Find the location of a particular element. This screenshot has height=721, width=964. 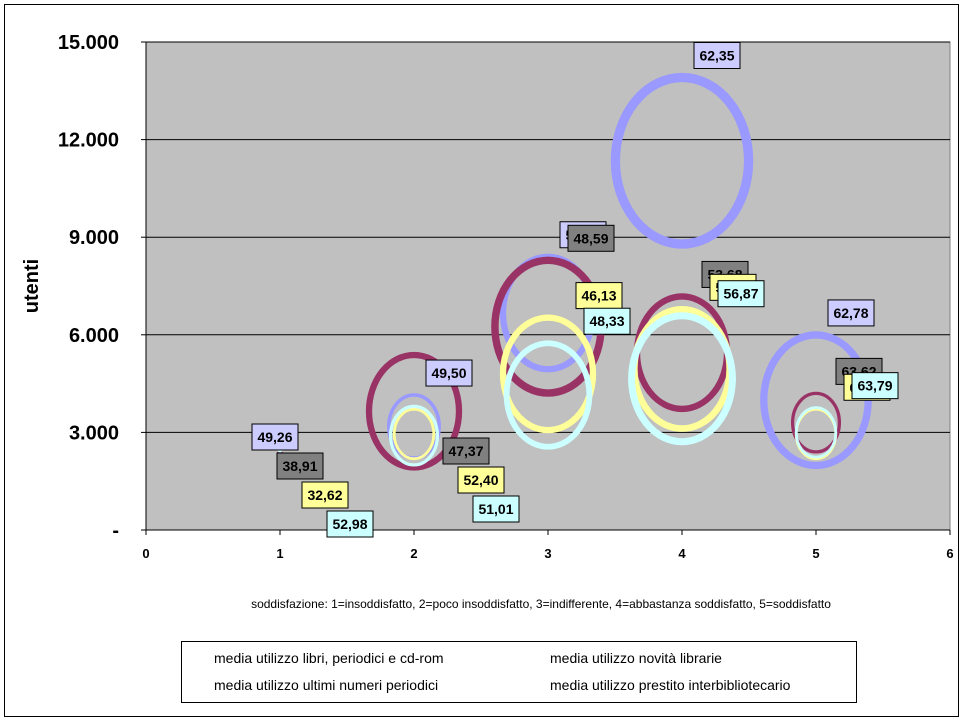

bubble-s0-p3 is located at coordinates (682, 160).